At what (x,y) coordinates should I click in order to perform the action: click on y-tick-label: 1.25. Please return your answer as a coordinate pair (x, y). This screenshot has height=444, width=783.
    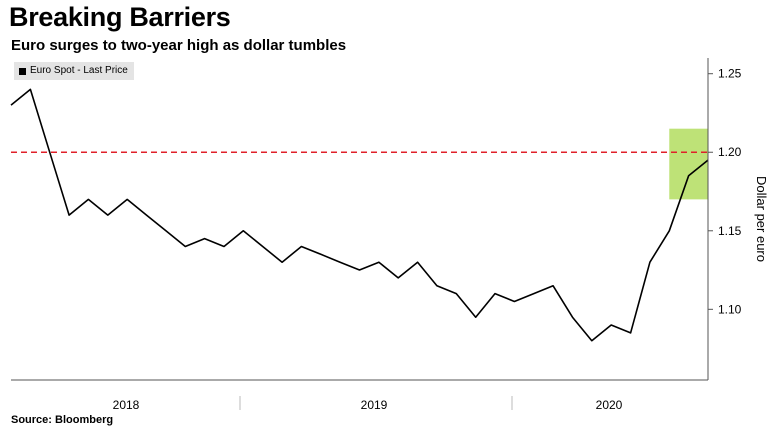
    Looking at the image, I should click on (730, 74).